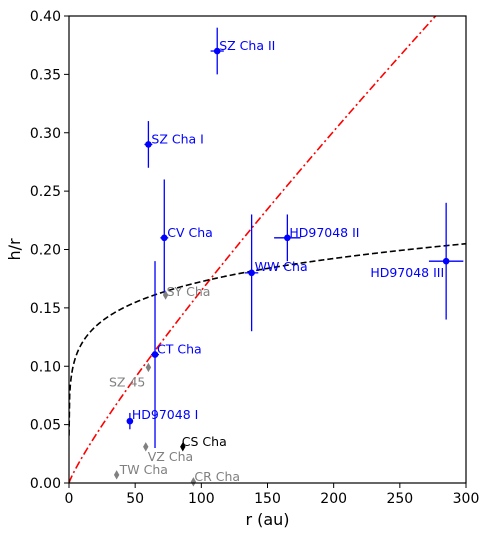 The image size is (491, 534). I want to click on label-cr-cha: CR Cha, so click(217, 476).